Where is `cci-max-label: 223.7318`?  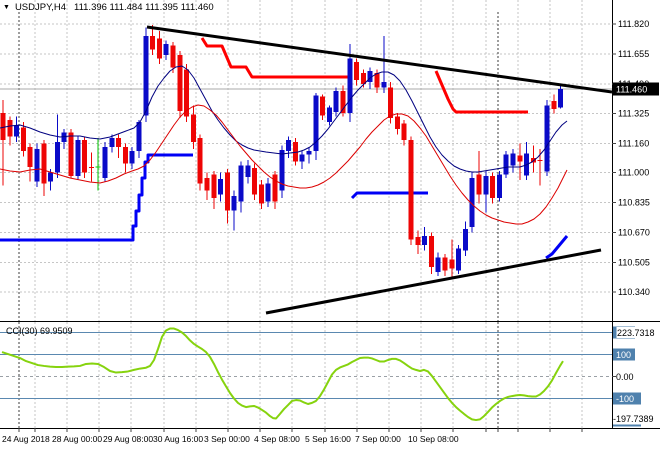 cci-max-label: 223.7318 is located at coordinates (636, 333).